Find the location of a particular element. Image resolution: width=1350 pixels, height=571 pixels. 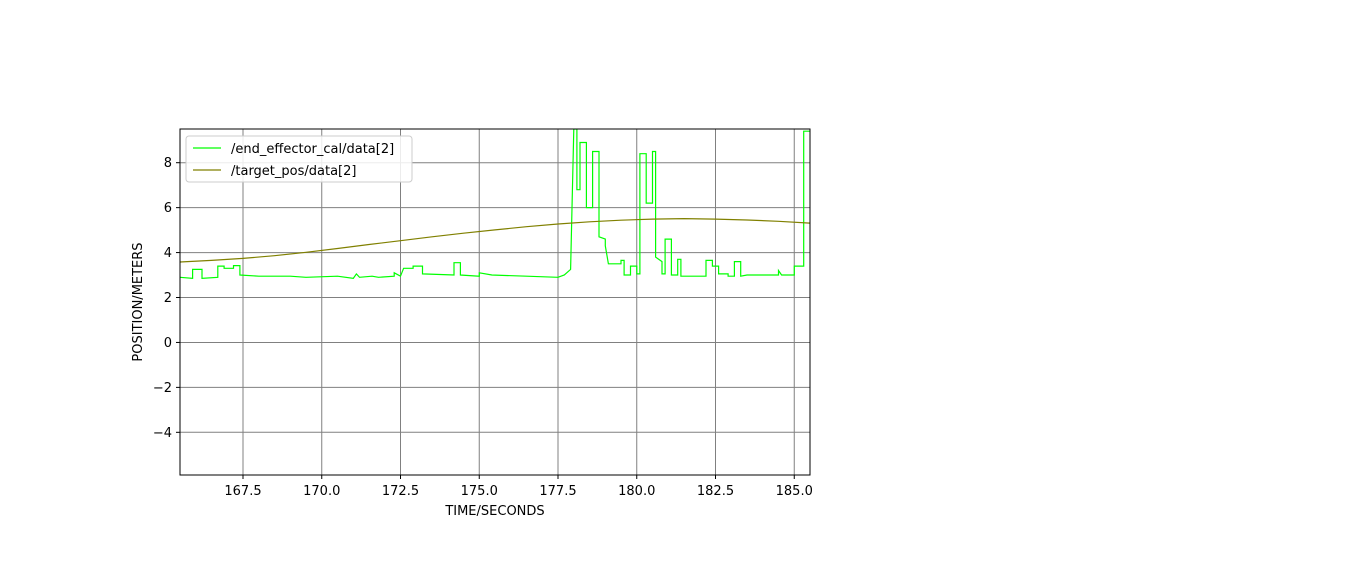

x-tick-label: 175.0 is located at coordinates (479, 491).